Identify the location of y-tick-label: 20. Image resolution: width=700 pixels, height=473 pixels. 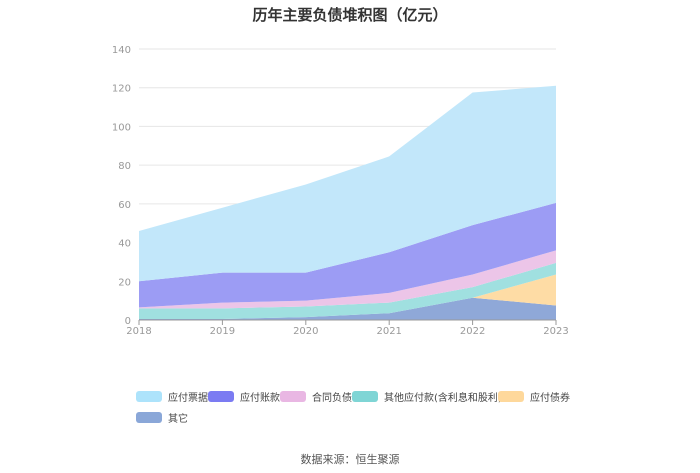
(124, 282).